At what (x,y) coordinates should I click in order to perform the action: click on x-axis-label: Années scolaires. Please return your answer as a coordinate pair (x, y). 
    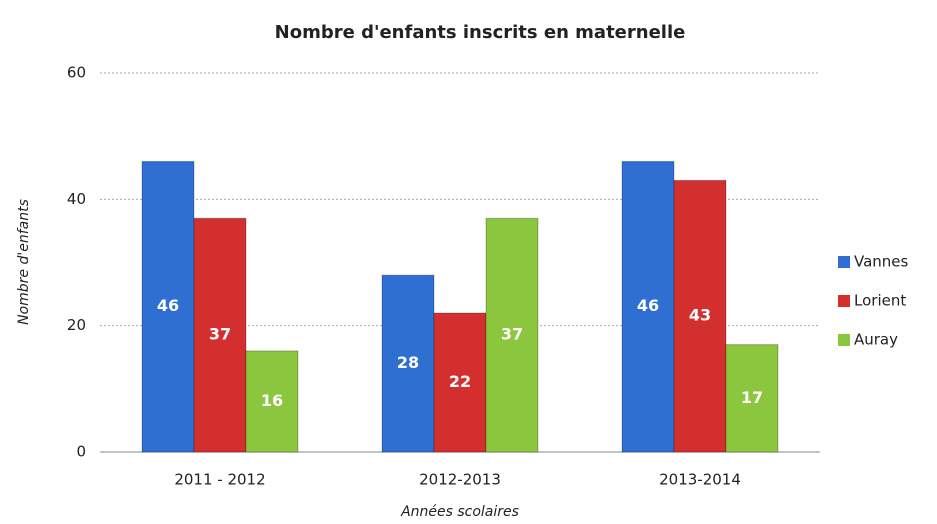
    Looking at the image, I should click on (459, 512).